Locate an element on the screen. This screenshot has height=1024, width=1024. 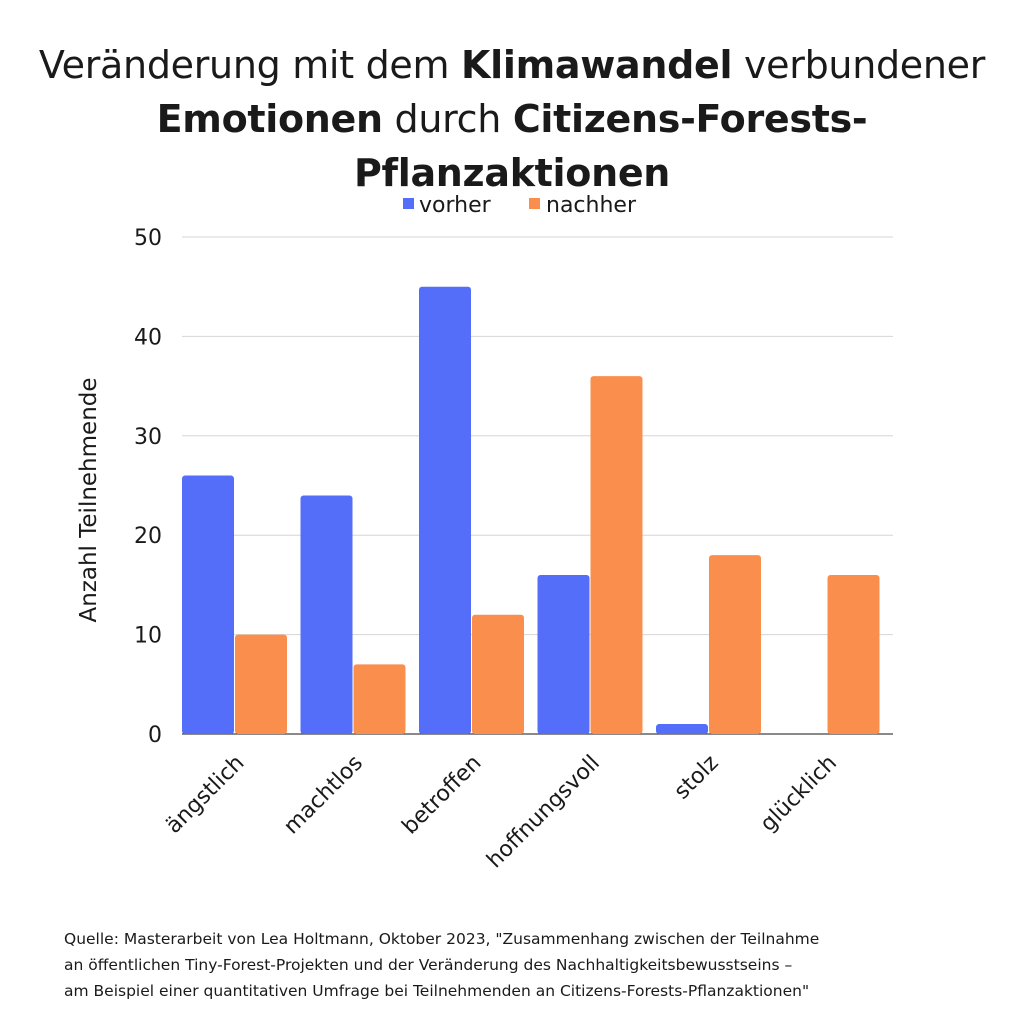
x-tick-label: stolz is located at coordinates (697, 778).